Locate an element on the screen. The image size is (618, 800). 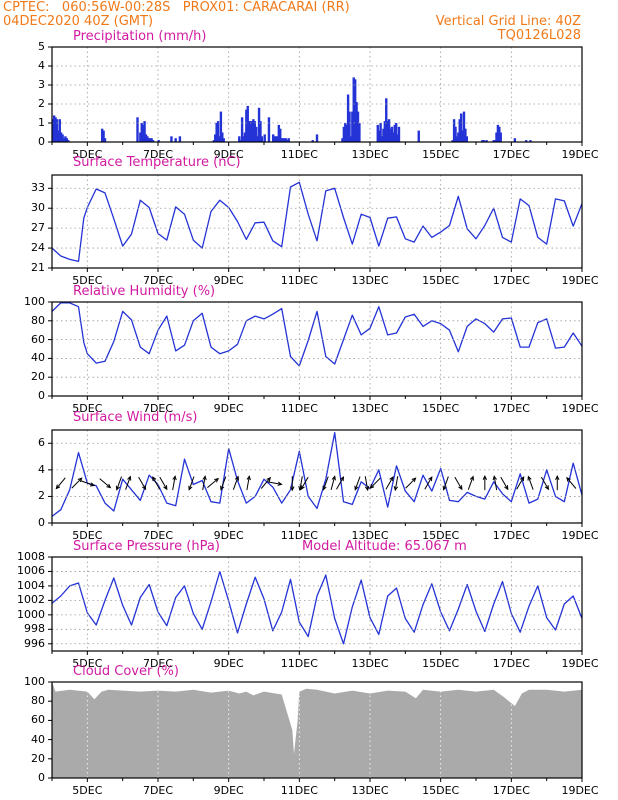
y-tick-label: 3 is located at coordinates (41, 84).